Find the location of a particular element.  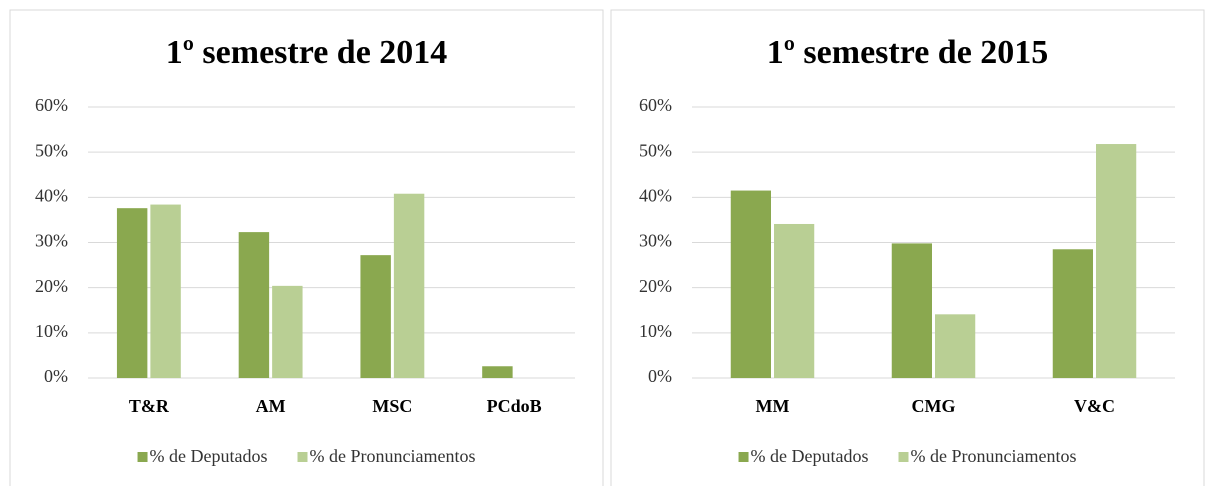

chart-title: 1º semestre de 2014 is located at coordinates (307, 52).